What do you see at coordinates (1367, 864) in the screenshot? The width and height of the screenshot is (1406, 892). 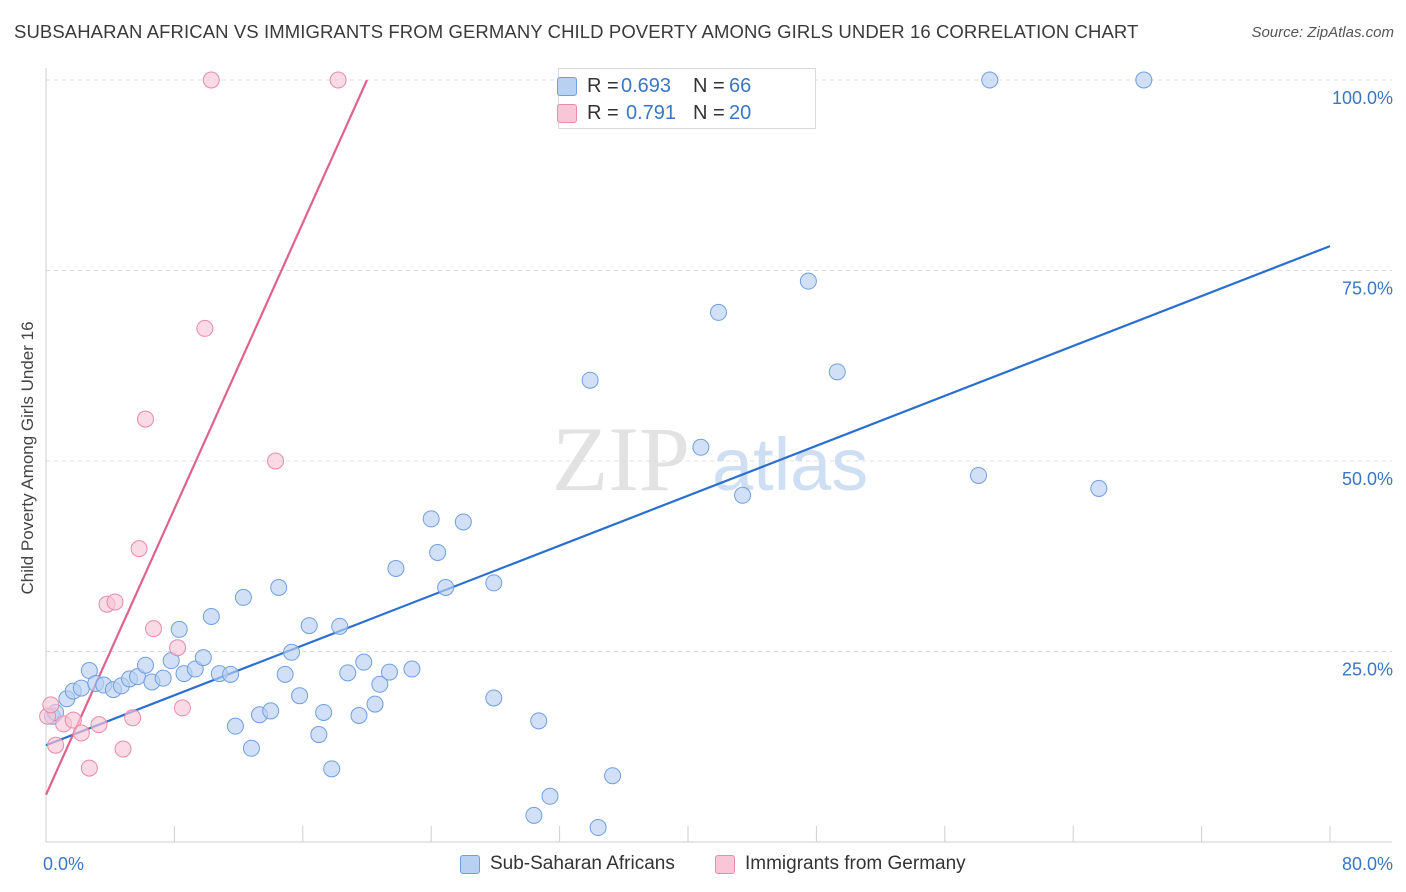 I see `x-tick-label: 80.0%` at bounding box center [1367, 864].